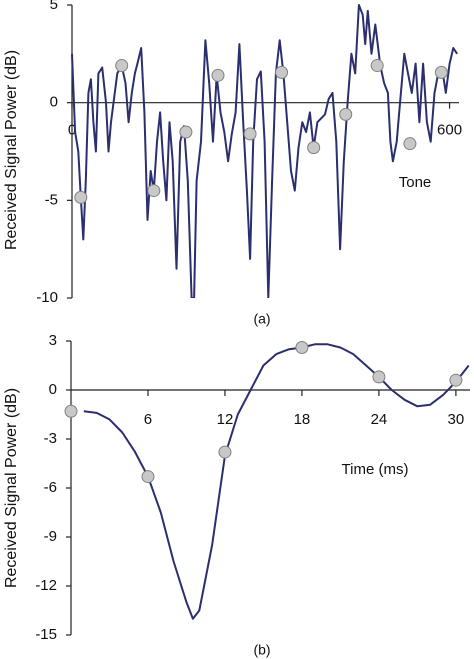 The image size is (474, 659). Describe the element at coordinates (225, 419) in the screenshot. I see `x-tick-label: 12` at that location.